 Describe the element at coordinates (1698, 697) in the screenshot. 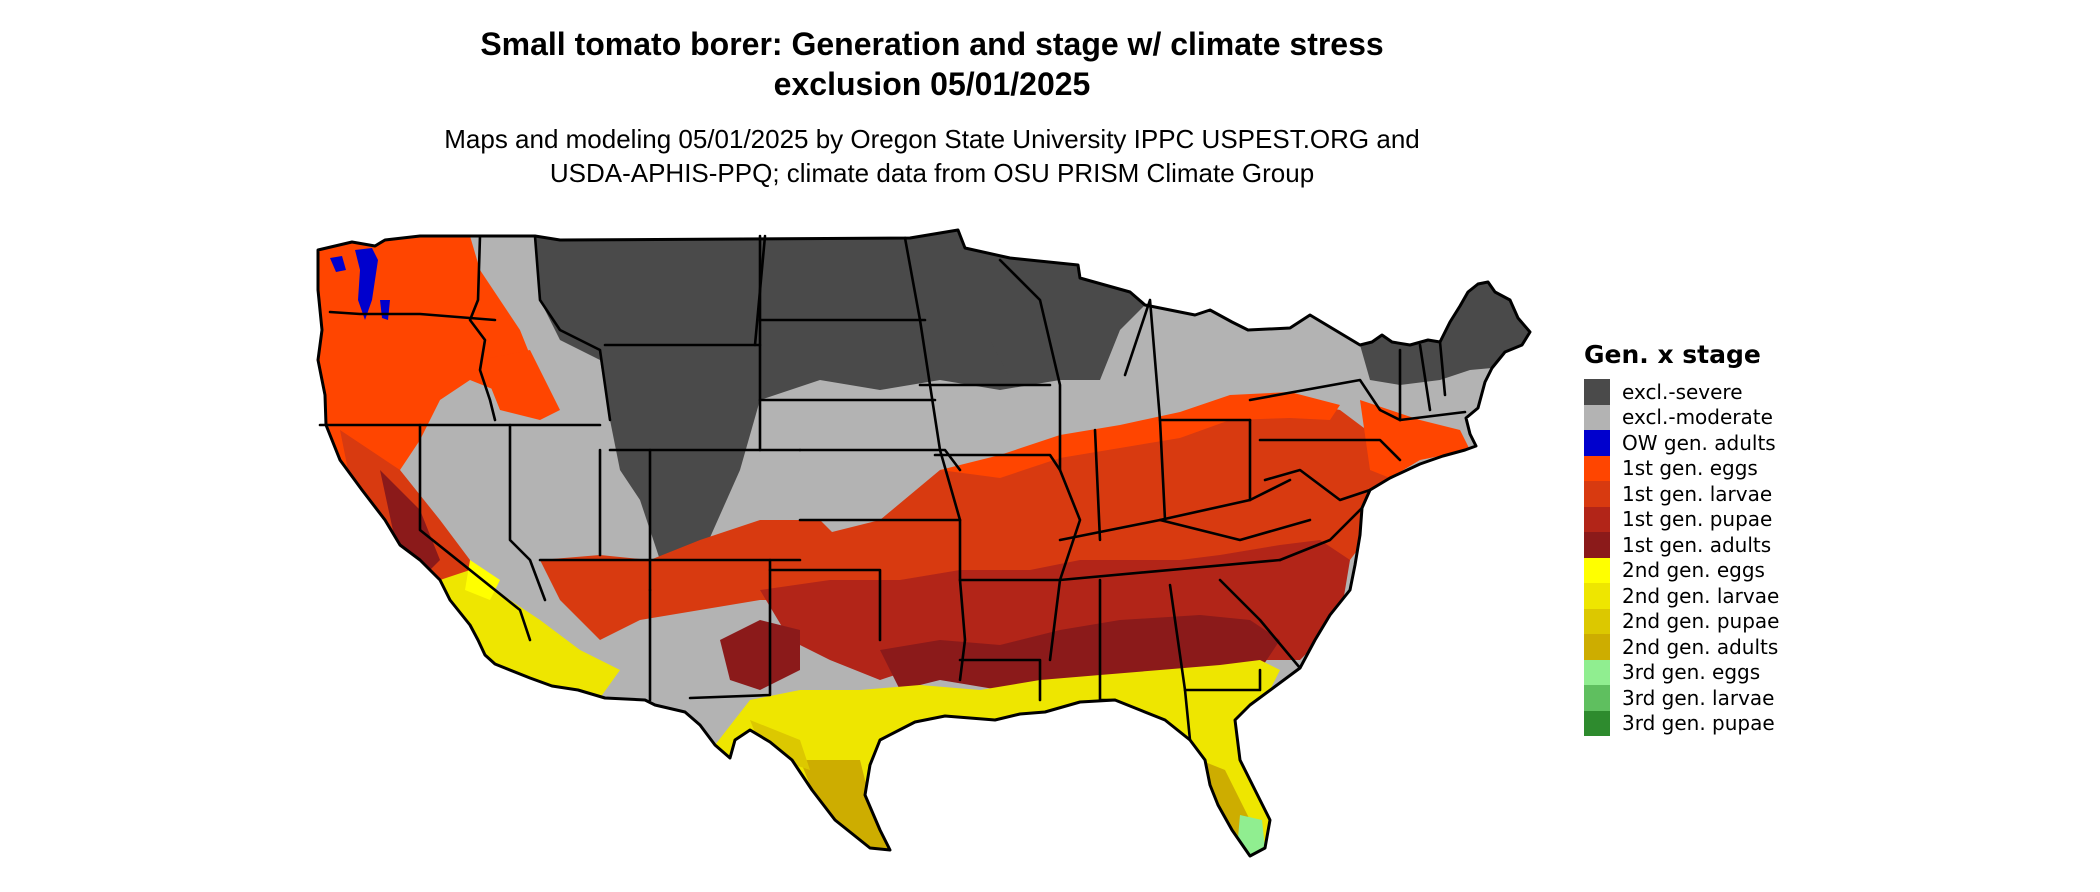

I see `legend-label: 3rd gen. larvae` at that location.